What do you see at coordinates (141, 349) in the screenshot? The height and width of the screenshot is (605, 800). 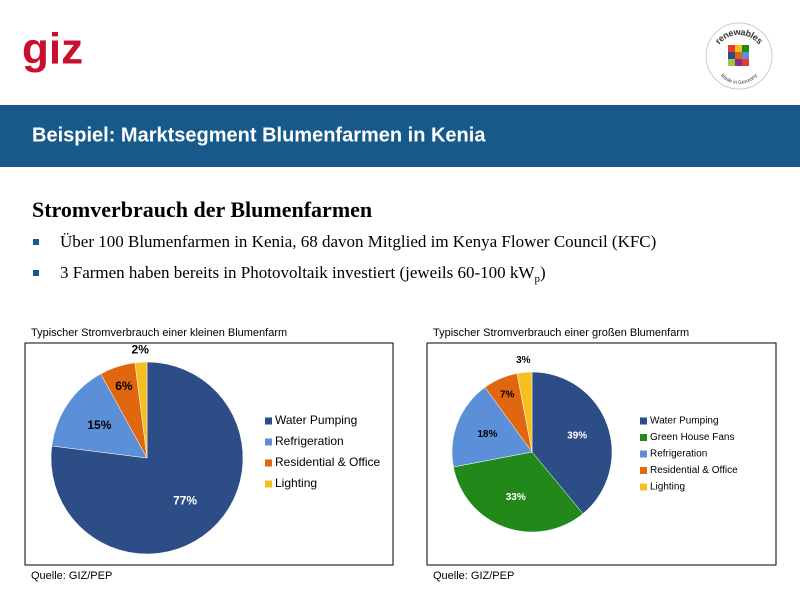 I see `value-label: 2%` at bounding box center [141, 349].